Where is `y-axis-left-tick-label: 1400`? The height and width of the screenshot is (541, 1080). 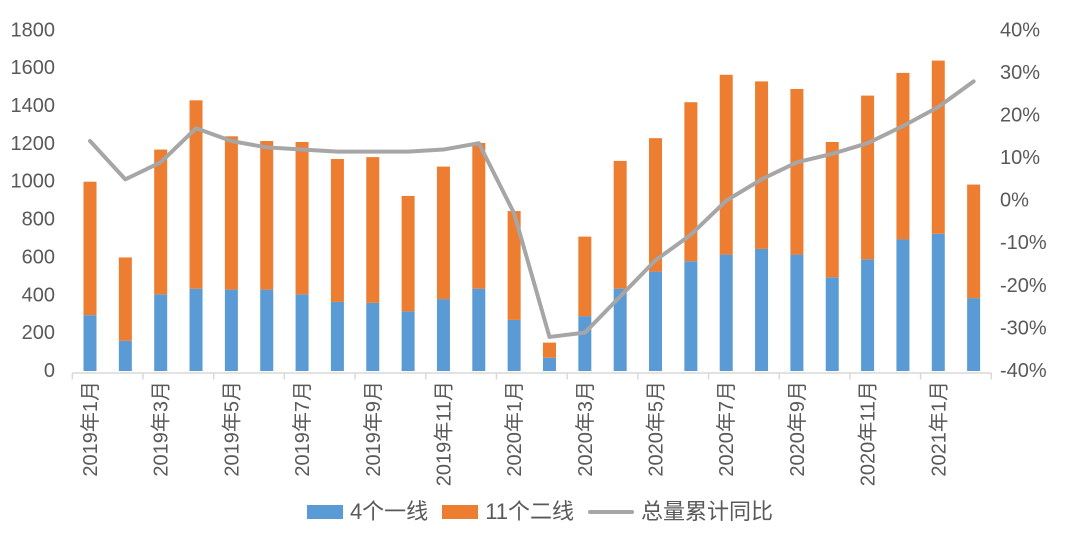
y-axis-left-tick-label: 1400 is located at coordinates (33, 106).